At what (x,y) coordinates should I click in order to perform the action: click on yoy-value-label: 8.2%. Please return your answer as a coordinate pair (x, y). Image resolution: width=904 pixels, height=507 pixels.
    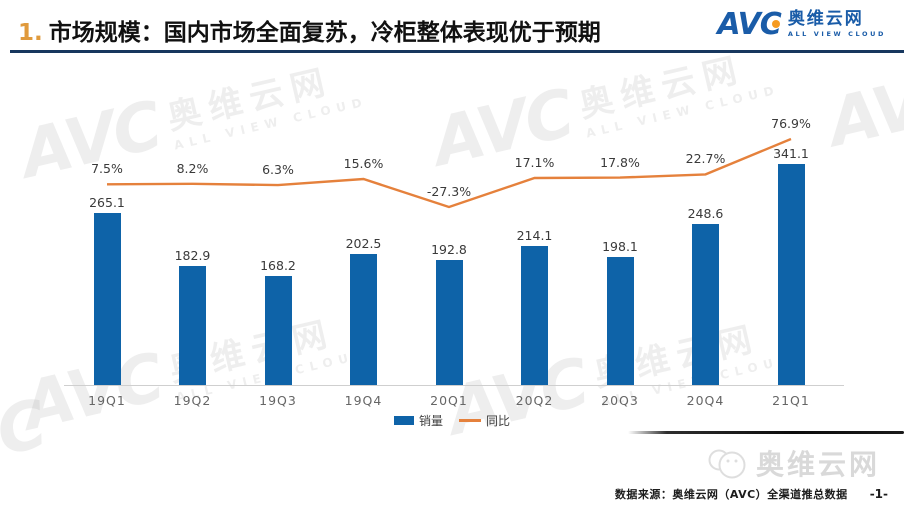
    Looking at the image, I should click on (192, 168).